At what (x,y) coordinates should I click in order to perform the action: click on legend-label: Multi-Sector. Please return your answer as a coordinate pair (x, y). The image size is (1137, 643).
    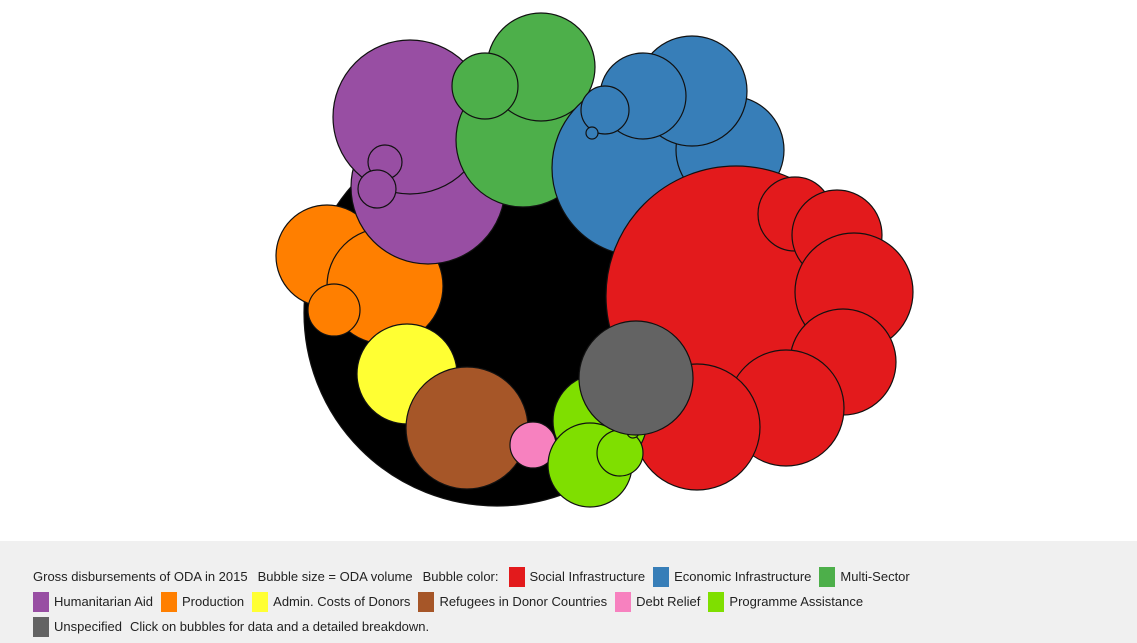
    Looking at the image, I should click on (875, 576).